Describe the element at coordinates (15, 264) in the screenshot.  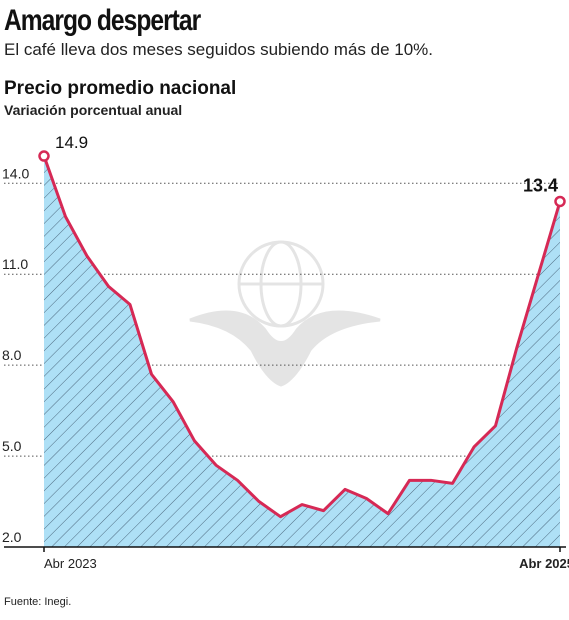
I see `y-tick-label: 11.0` at that location.